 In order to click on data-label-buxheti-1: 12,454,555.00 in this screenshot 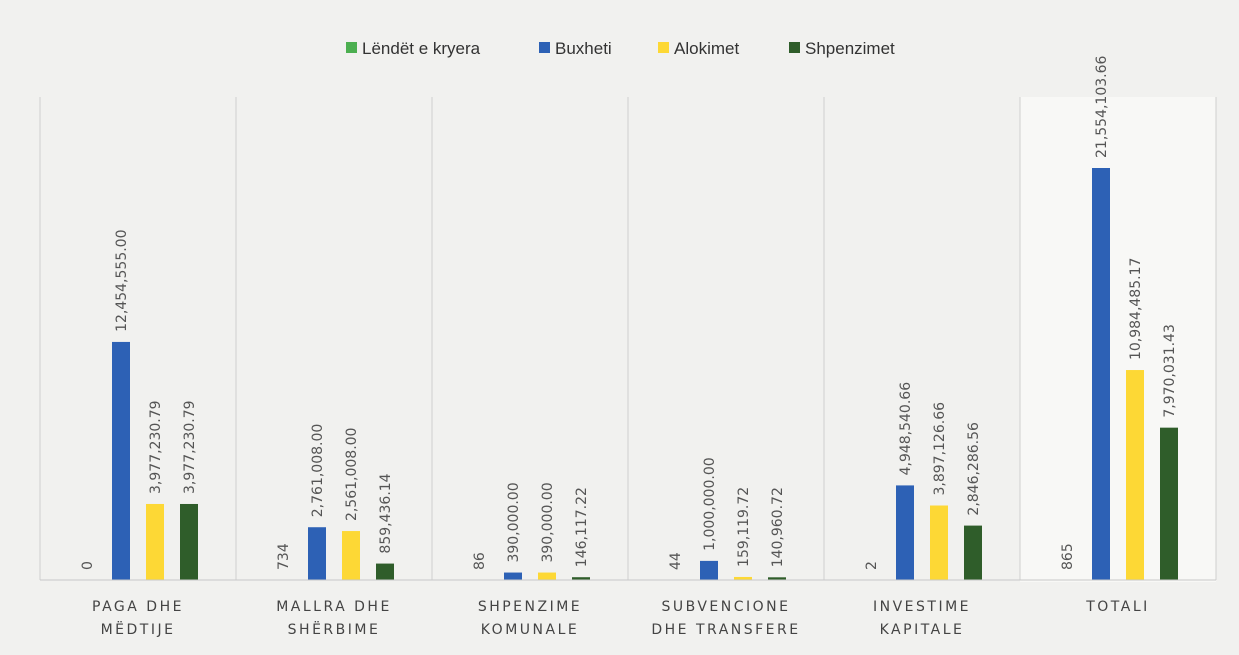, I will do `click(122, 280)`.